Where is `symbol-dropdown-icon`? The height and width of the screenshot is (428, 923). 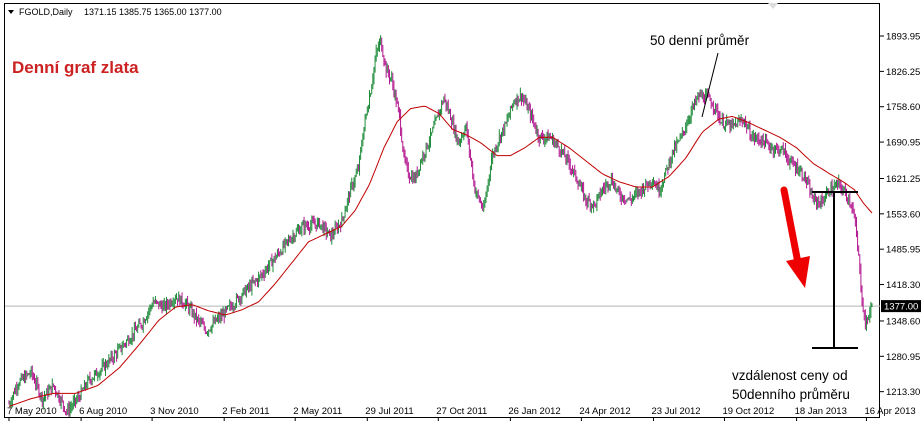
symbol-dropdown-icon is located at coordinates (11, 12).